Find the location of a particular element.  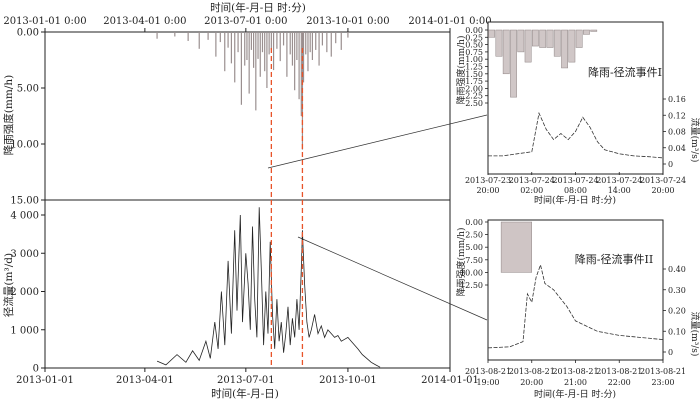

flow-y-tick-label: 2 000 is located at coordinates (24, 292).